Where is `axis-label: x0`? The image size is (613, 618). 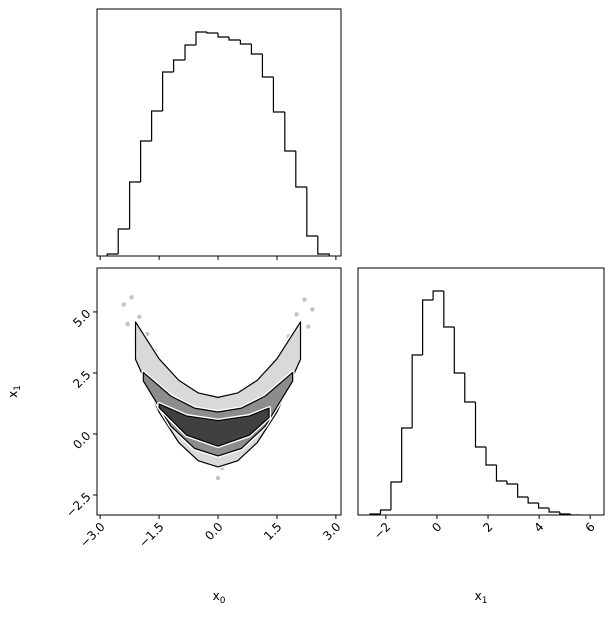 axis-label: x0 is located at coordinates (219, 597).